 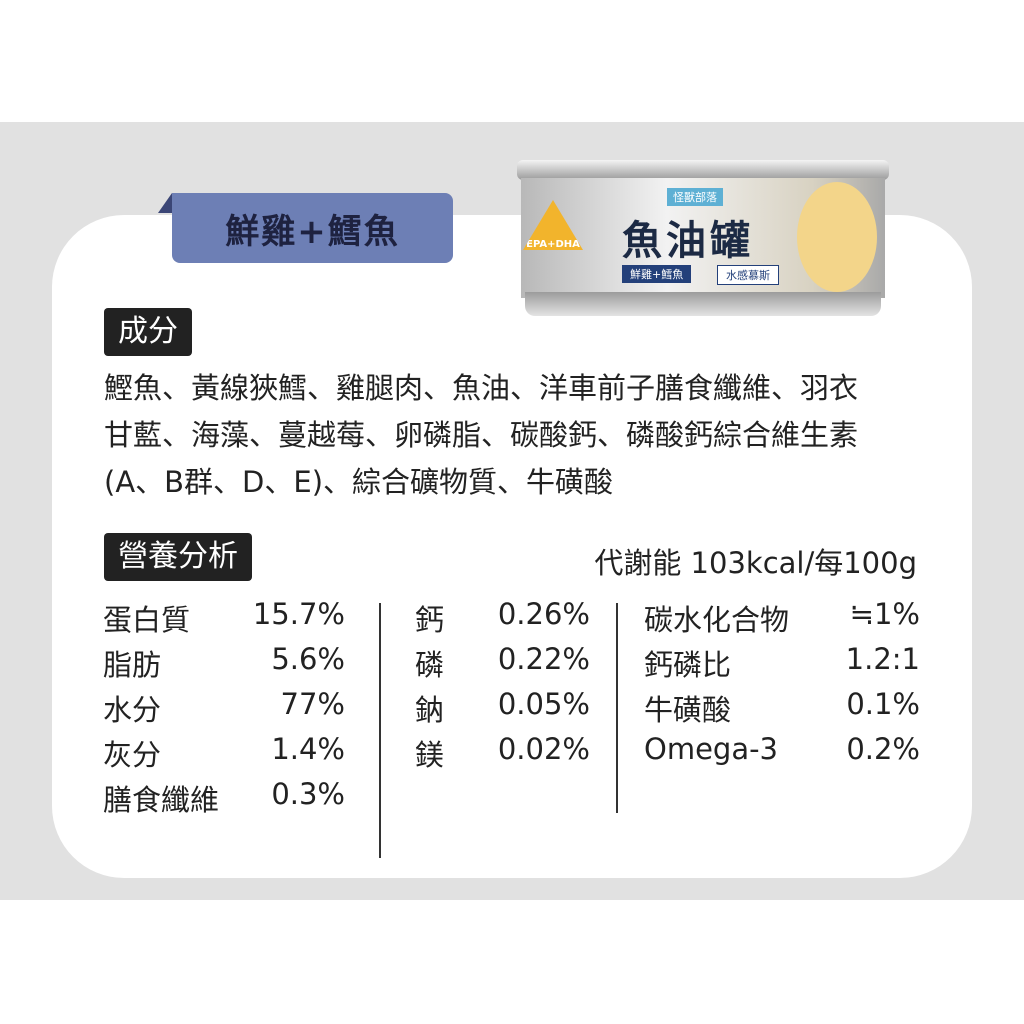 I want to click on nutrient-value: 0.2%, so click(x=883, y=749).